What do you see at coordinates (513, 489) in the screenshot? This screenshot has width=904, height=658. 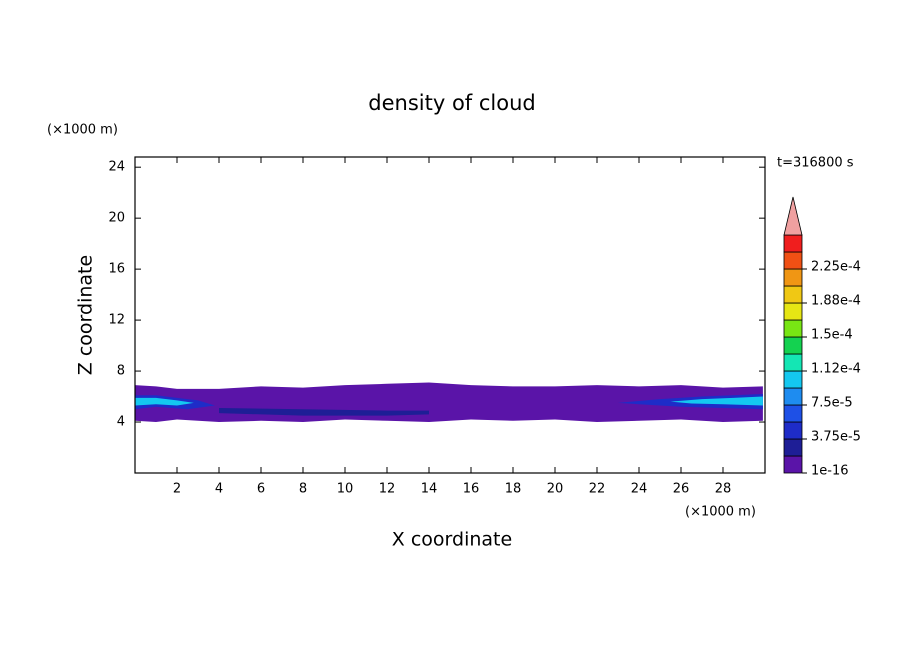 I see `x-tick-label: 18` at bounding box center [513, 489].